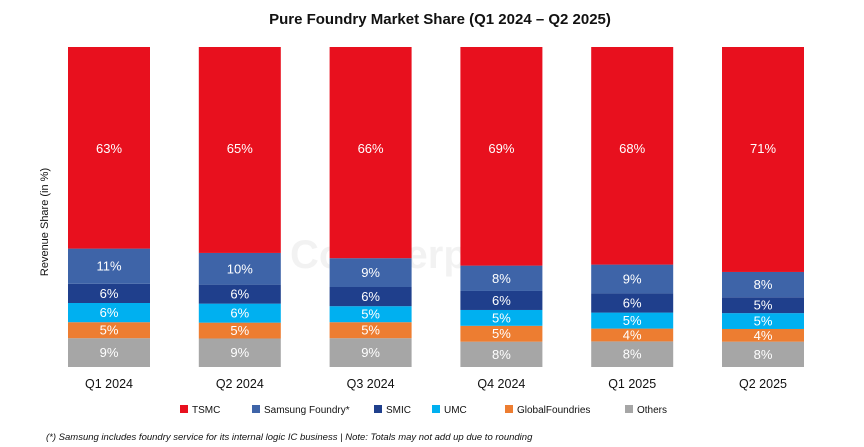 Image resolution: width=864 pixels, height=447 pixels. I want to click on bar-tsmc-q2-2024, so click(239, 150).